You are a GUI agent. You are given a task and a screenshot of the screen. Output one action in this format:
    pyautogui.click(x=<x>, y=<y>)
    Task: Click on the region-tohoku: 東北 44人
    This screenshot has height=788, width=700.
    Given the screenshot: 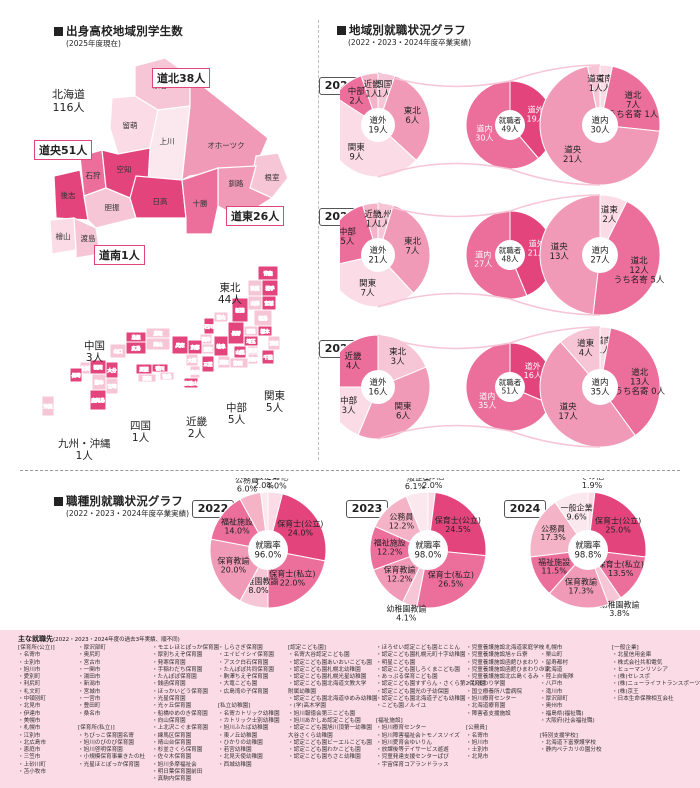 What is the action you would take?
    pyautogui.click(x=230, y=294)
    